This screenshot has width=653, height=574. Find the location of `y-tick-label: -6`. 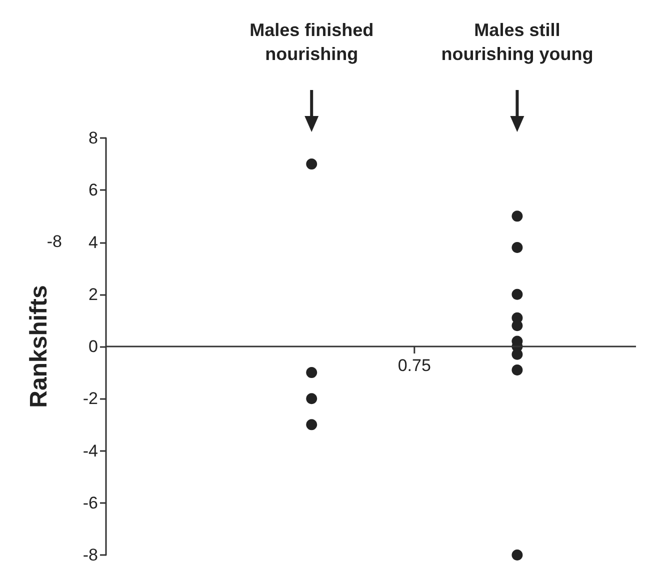

y-tick-label: -6 is located at coordinates (90, 502).